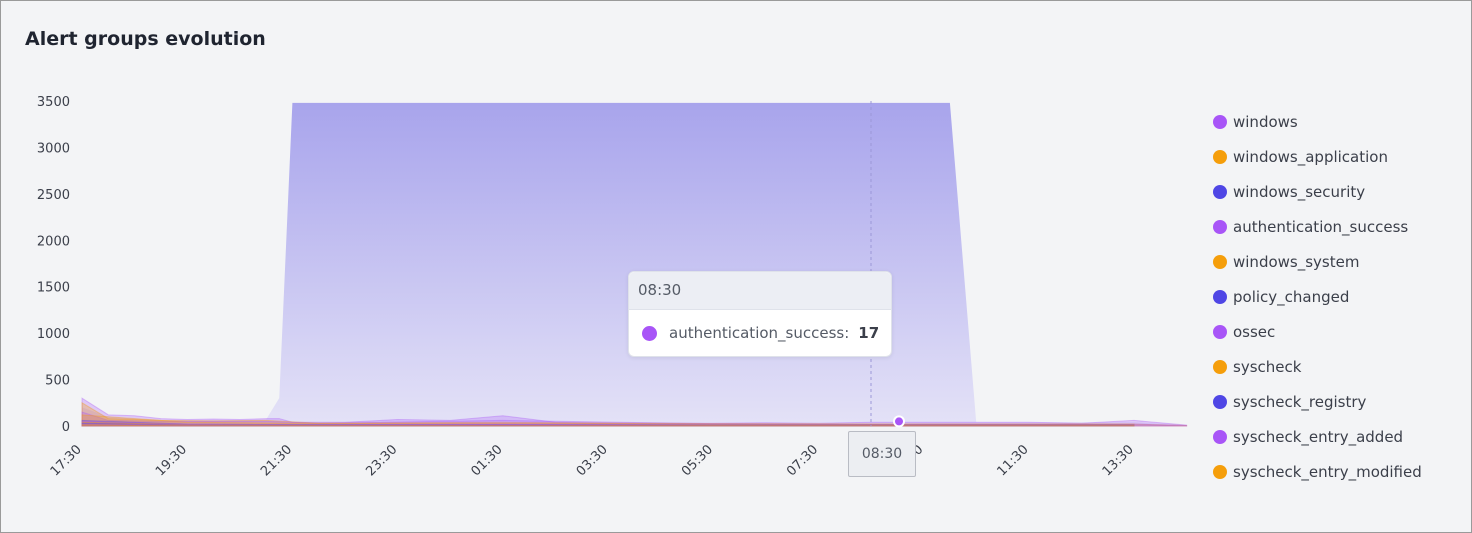  What do you see at coordinates (1118, 460) in the screenshot?
I see `x-tick-label: 13:30` at bounding box center [1118, 460].